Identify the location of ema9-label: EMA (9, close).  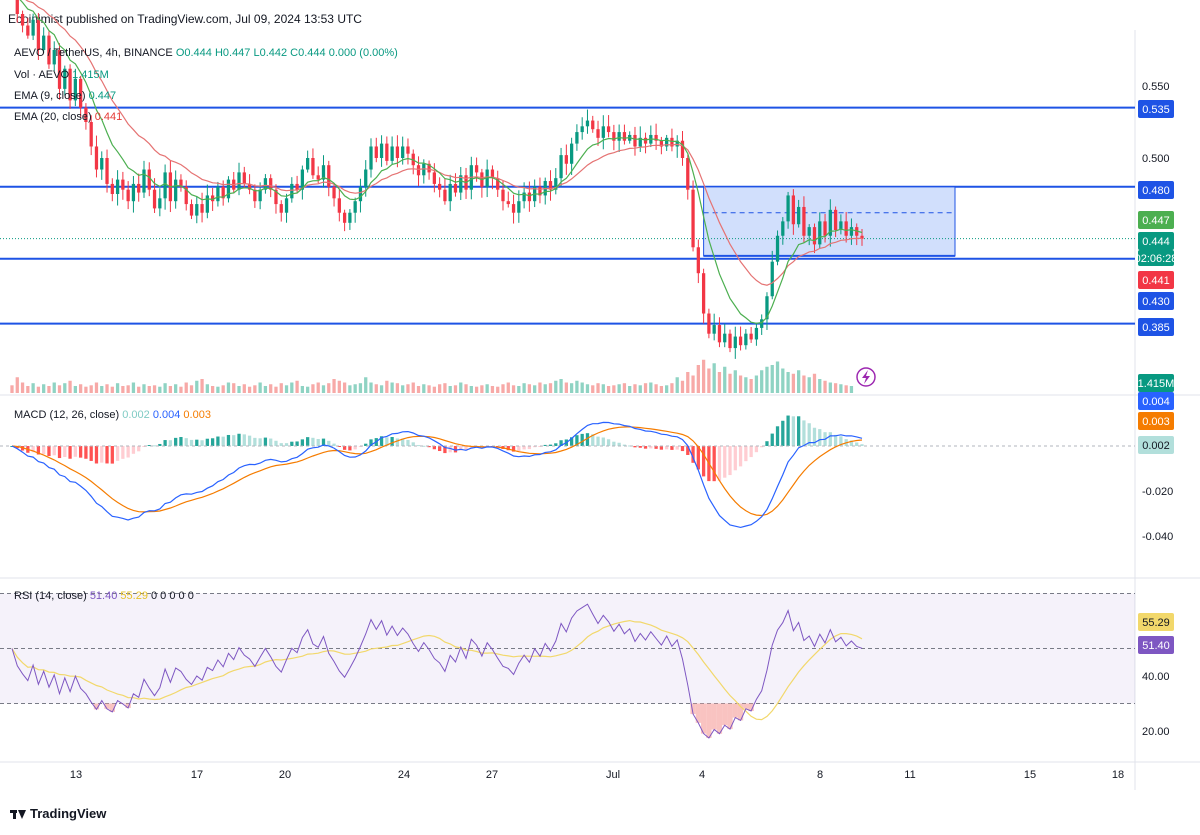
(50, 96).